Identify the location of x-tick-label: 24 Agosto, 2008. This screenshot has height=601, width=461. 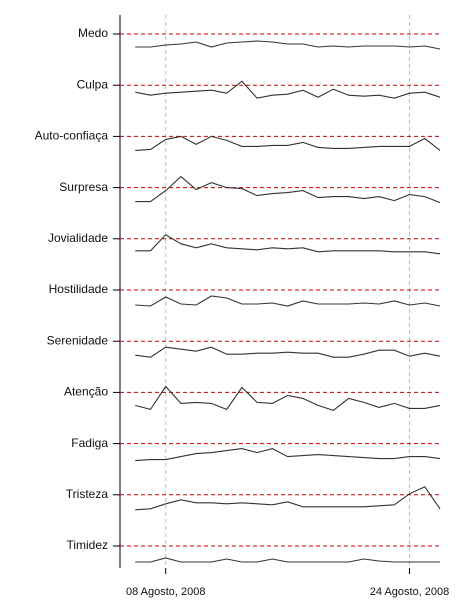
(410, 592).